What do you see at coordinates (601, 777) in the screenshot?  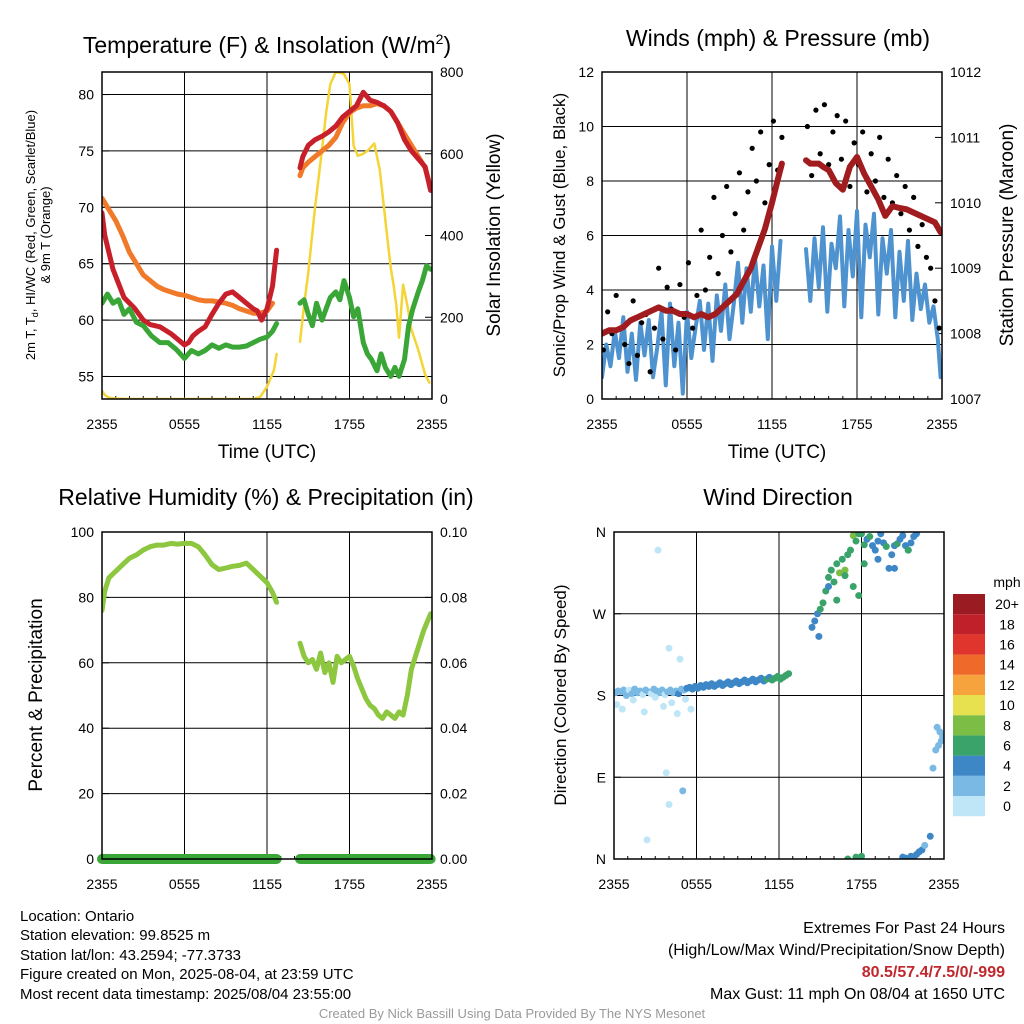 I see `y-tick-label-left: E` at bounding box center [601, 777].